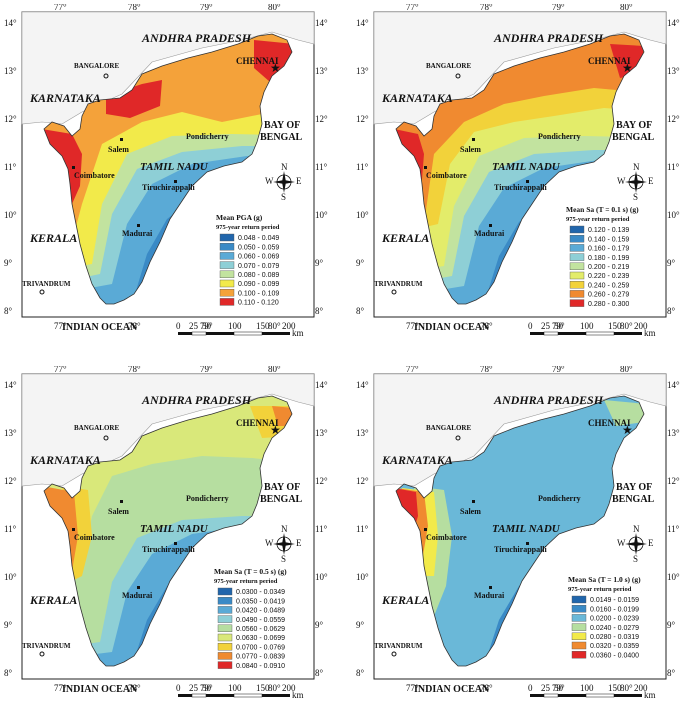 The width and height of the screenshot is (685, 718). Describe the element at coordinates (452, 327) in the screenshot. I see `ocean-label: INDIAN OCEAN` at that location.